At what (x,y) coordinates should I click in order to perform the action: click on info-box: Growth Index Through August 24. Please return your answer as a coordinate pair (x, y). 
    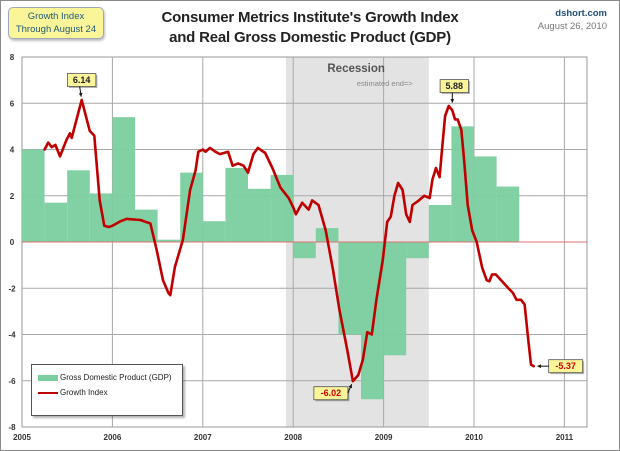
    Looking at the image, I should click on (56, 23).